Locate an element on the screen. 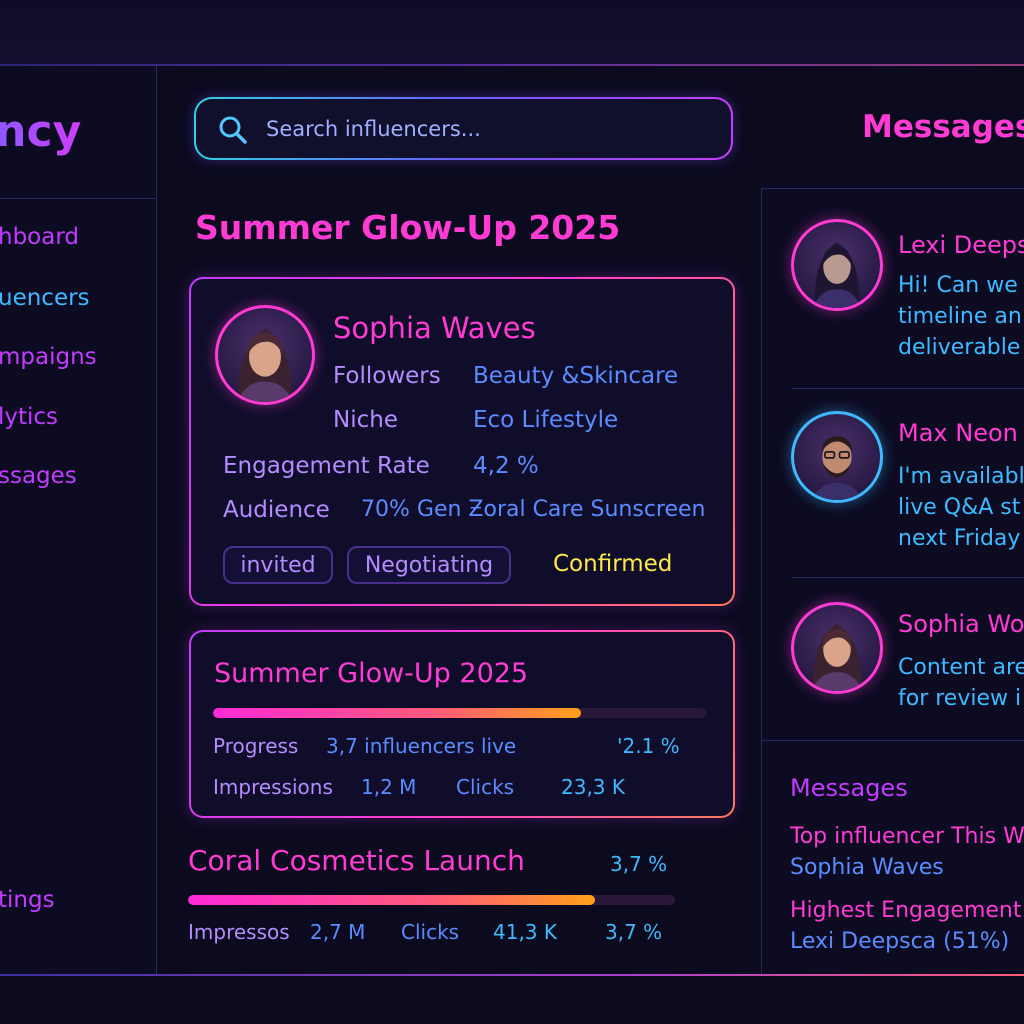 The image size is (1024, 1024). engagement-value: 4,2 % is located at coordinates (506, 466).